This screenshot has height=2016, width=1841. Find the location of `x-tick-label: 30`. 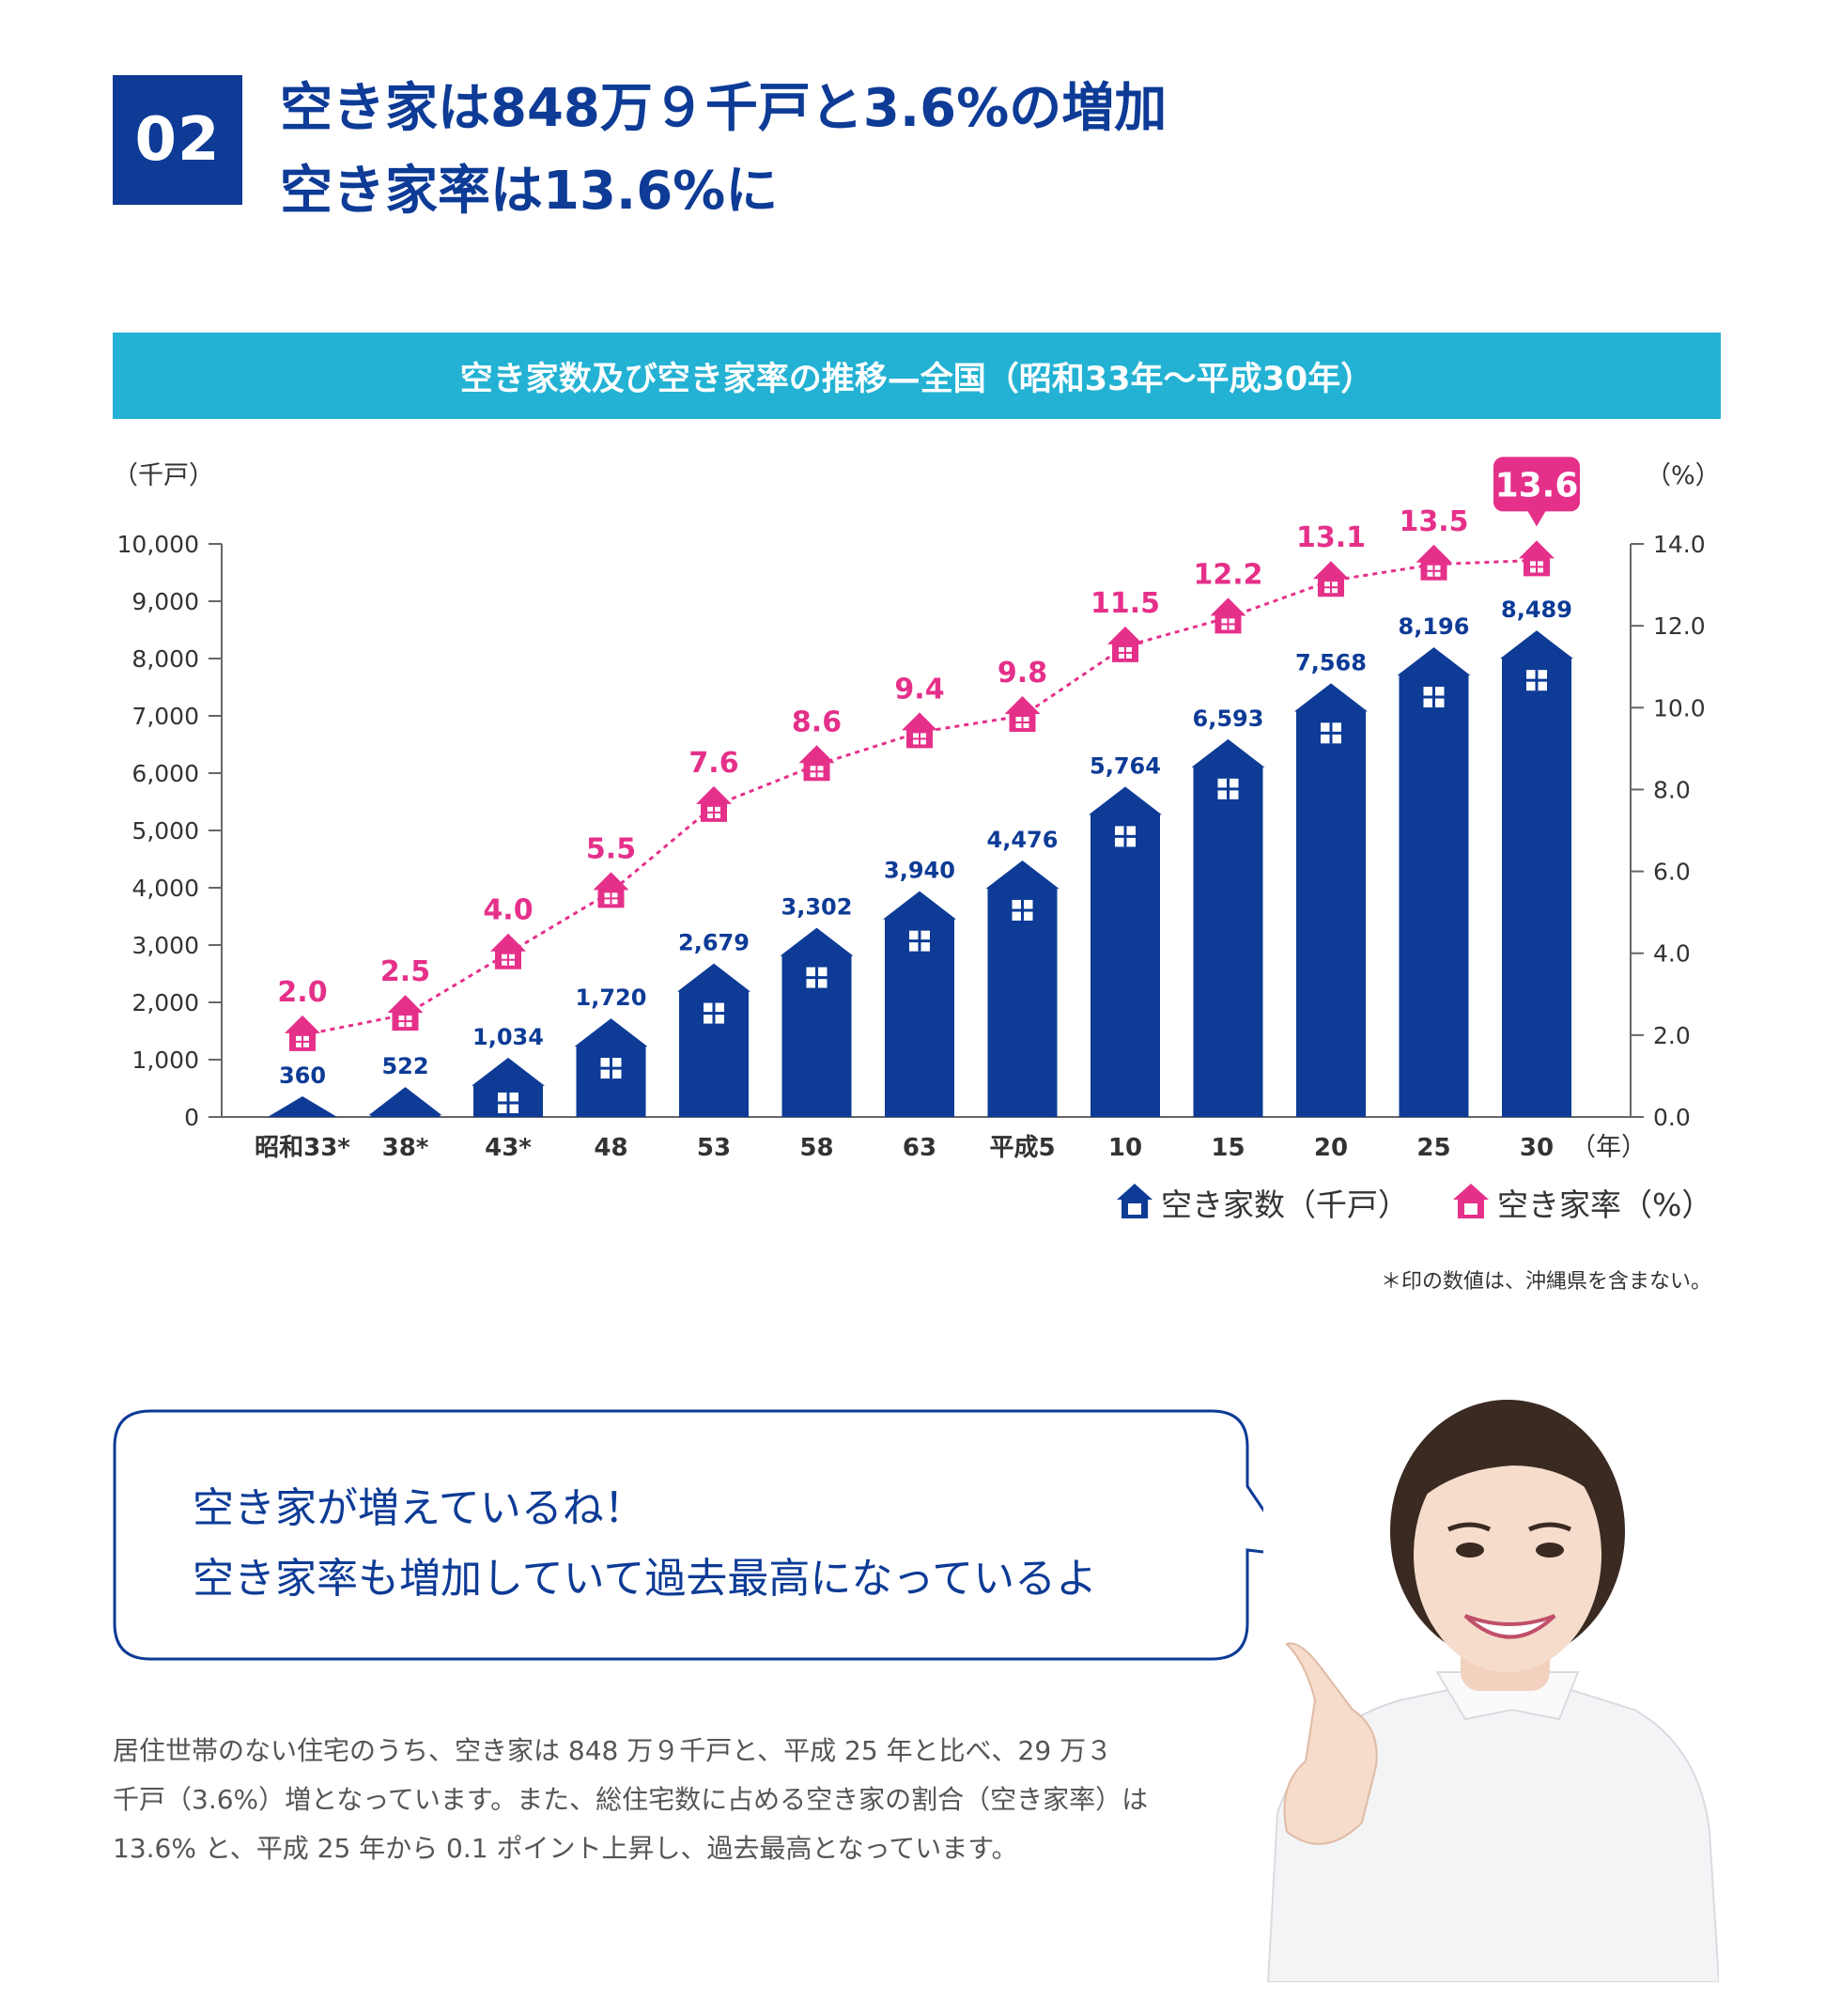

x-tick-label: 30 is located at coordinates (1537, 1148).